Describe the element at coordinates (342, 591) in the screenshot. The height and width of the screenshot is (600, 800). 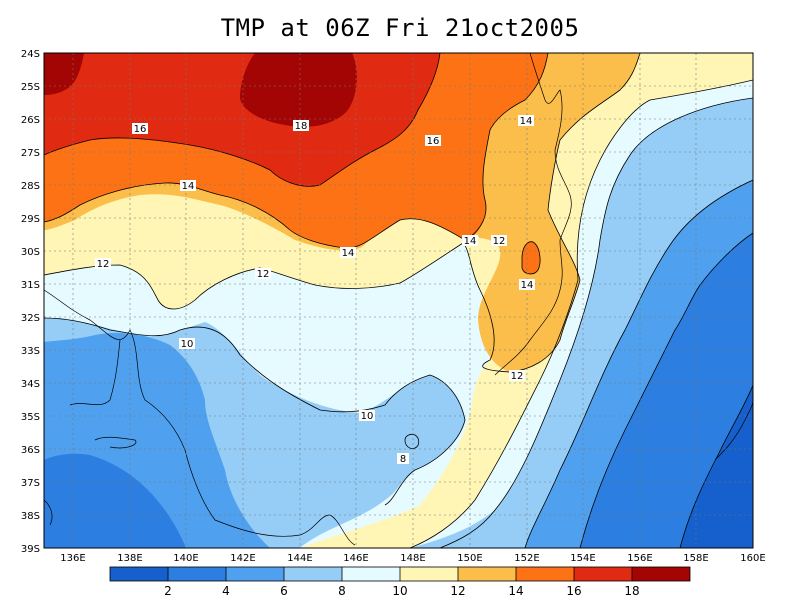
I see `colorbar-label: 8` at that location.